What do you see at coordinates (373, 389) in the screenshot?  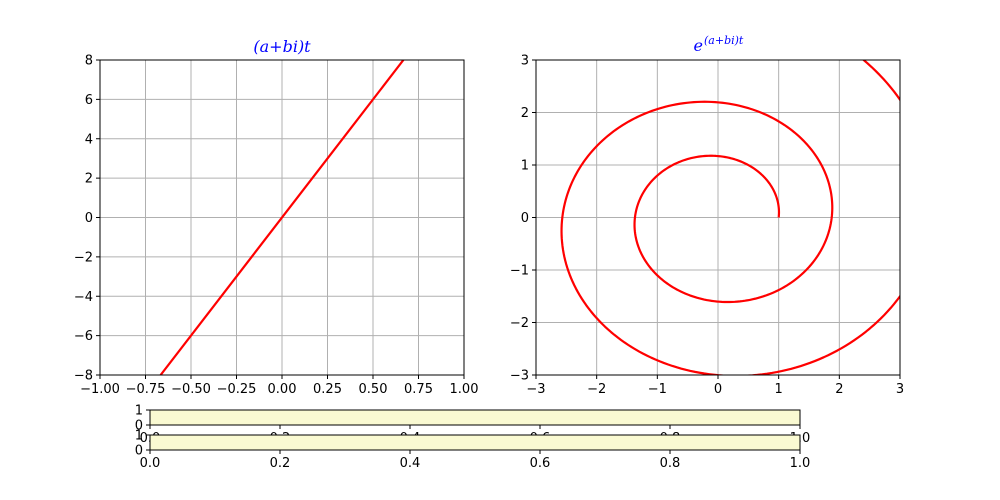 I see `x-tick-label: 0.50` at bounding box center [373, 389].